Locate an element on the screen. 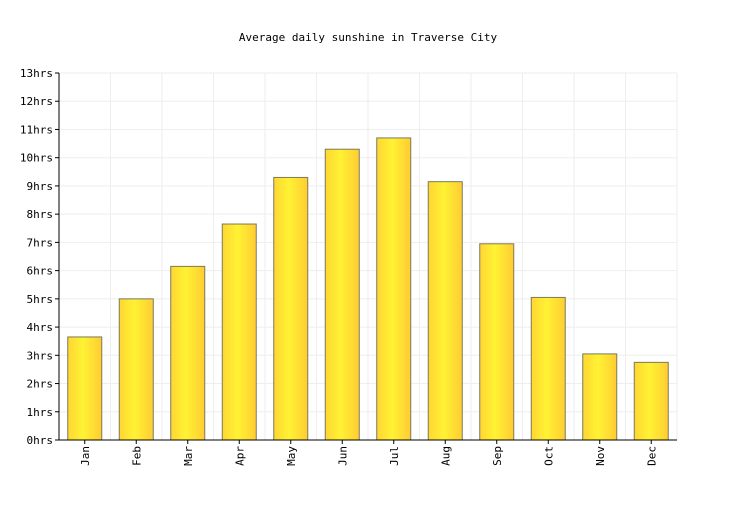  bar-nov is located at coordinates (600, 397).